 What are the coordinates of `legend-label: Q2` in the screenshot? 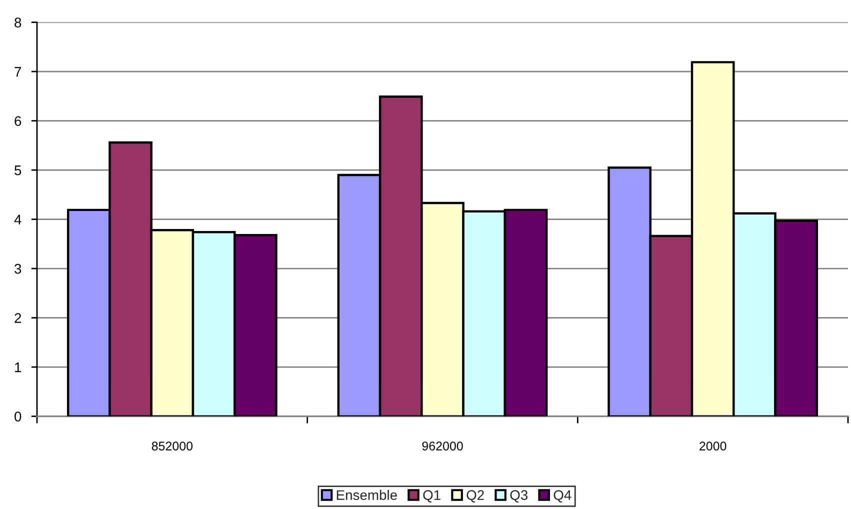 It's located at (475, 496).